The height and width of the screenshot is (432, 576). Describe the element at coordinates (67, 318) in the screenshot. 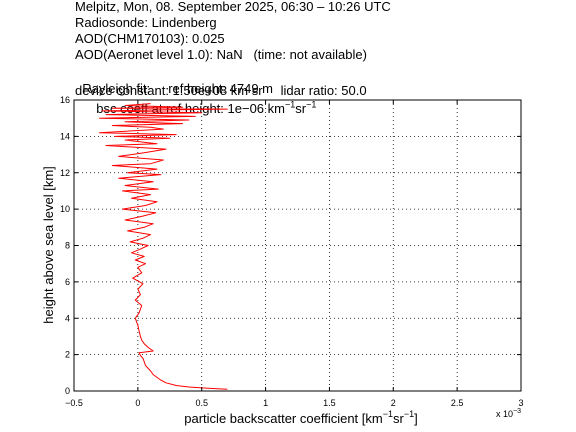

I see `y-tick-label: 4` at that location.